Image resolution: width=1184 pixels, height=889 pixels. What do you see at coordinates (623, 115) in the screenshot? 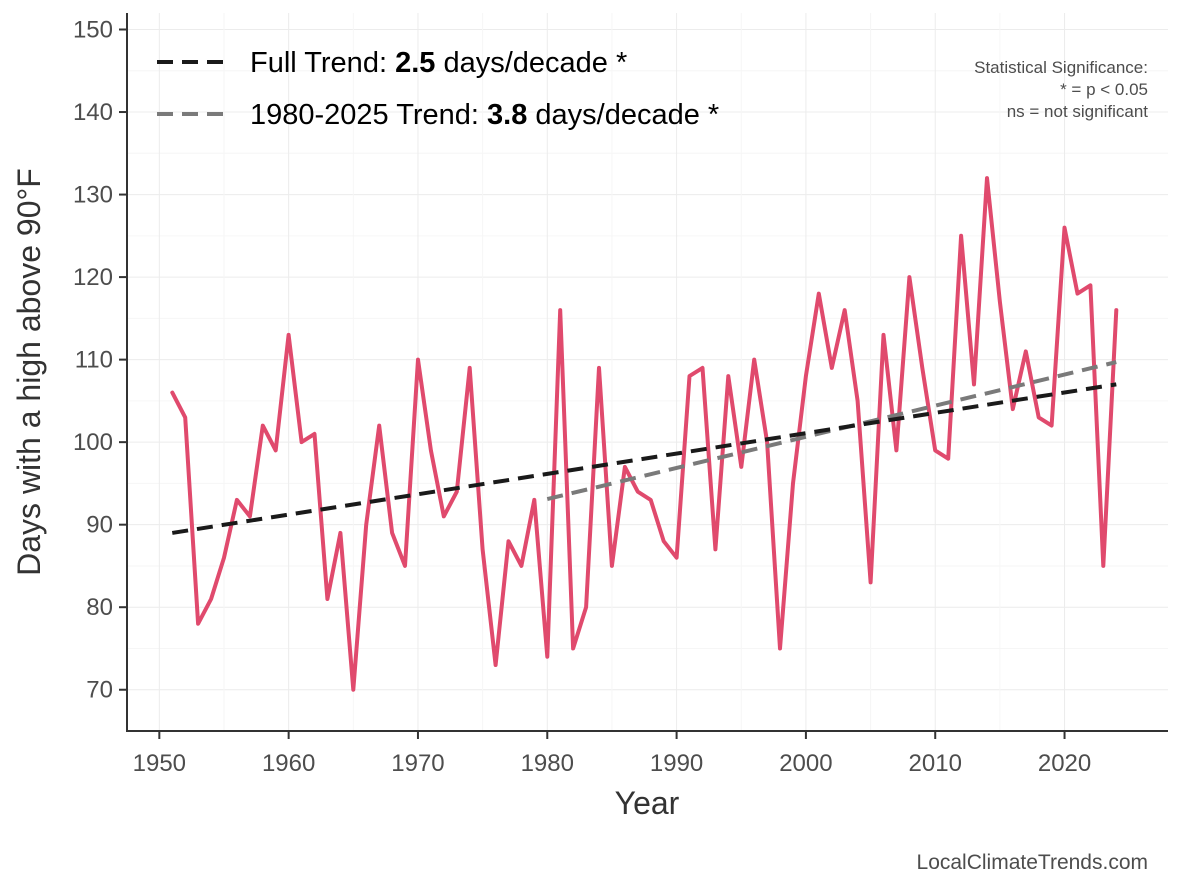
I see `legend-recent-trend-suffix: days/decade *` at bounding box center [623, 115].